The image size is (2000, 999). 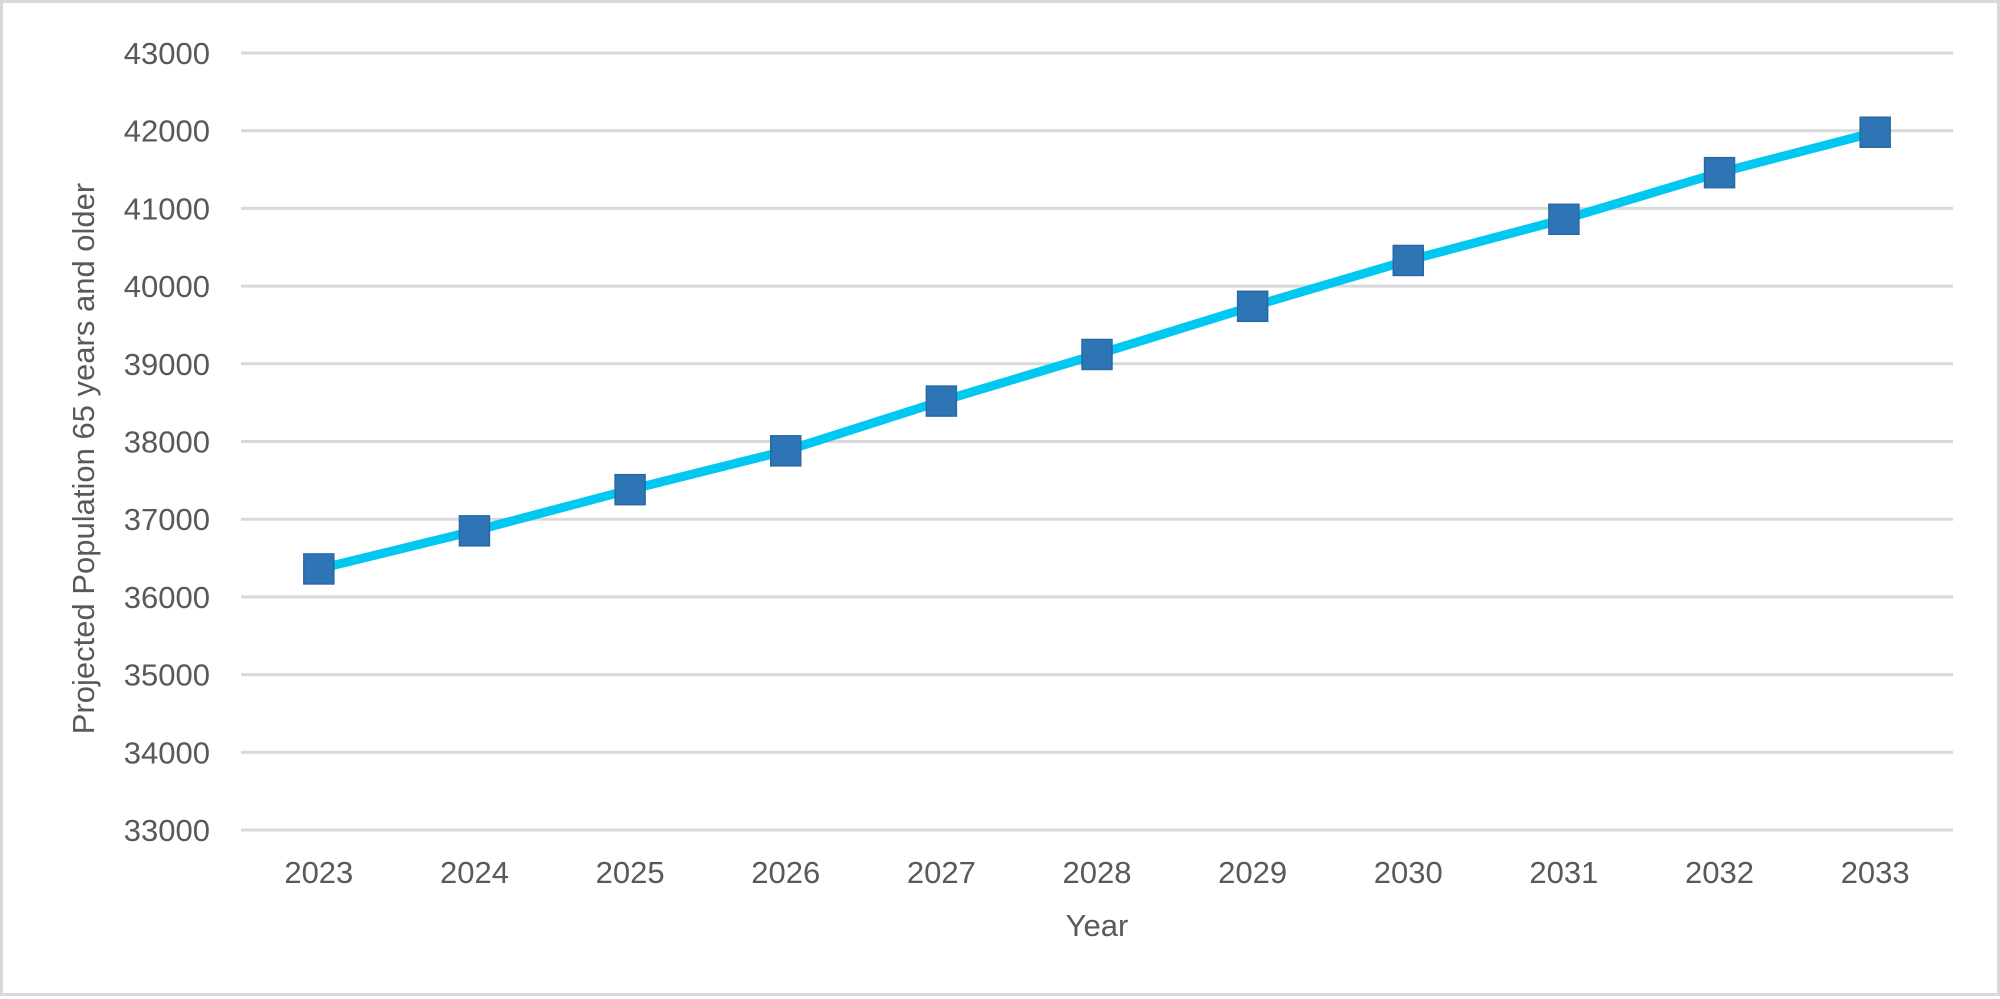 I want to click on x-tick-label: 2028, so click(x=1097, y=872).